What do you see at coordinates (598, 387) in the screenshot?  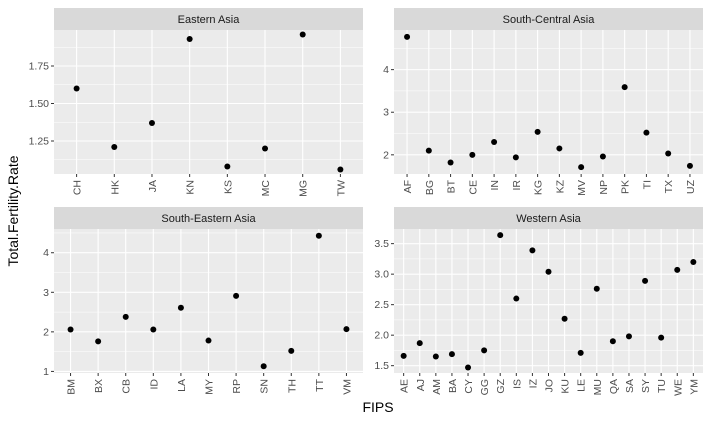 I see `x-tick-label: MU` at bounding box center [598, 387].